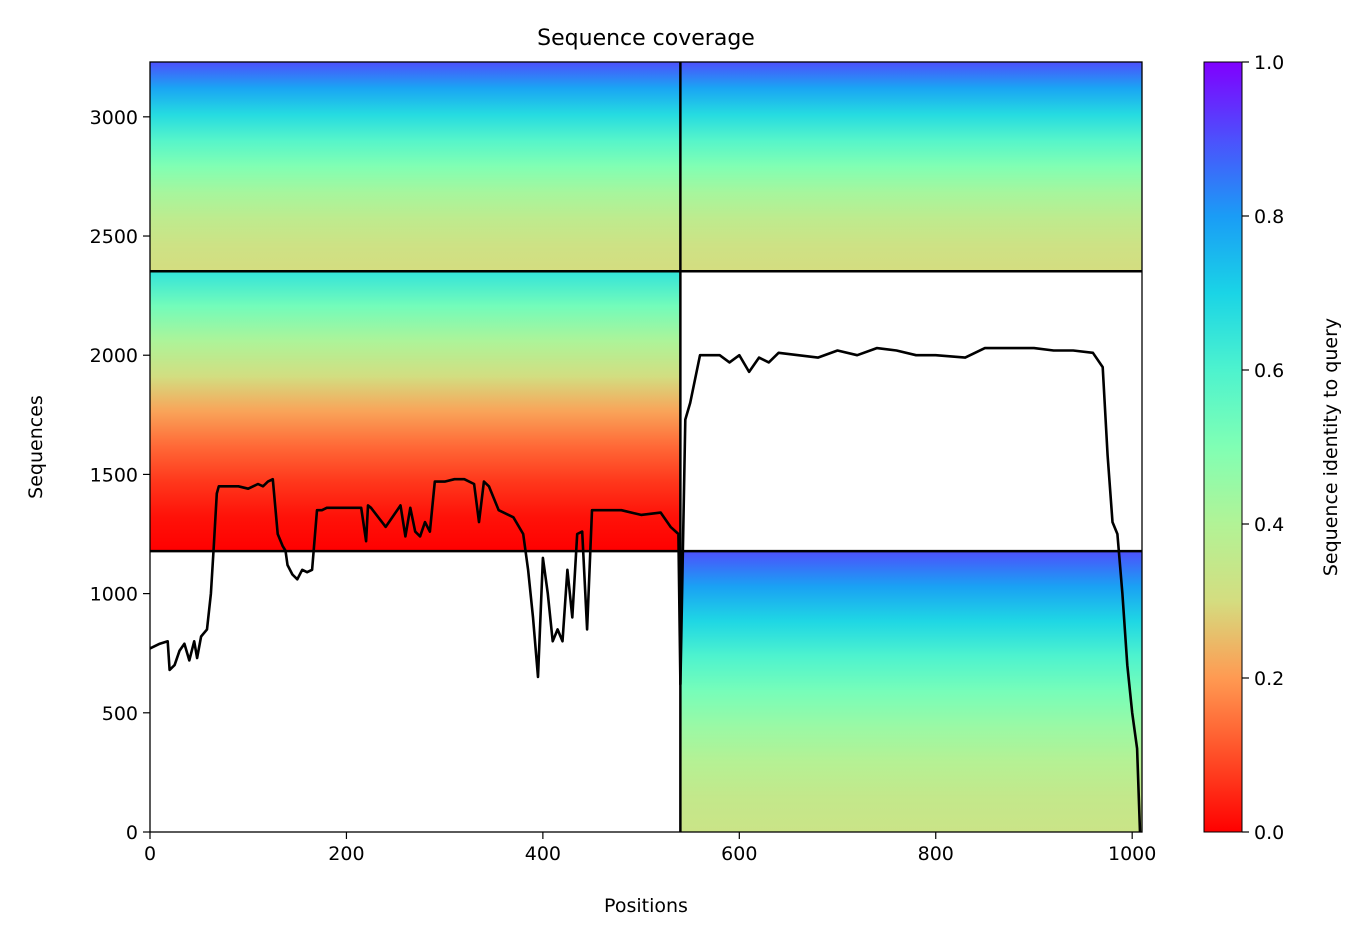  I want to click on x-tick-label: 0, so click(150, 854).